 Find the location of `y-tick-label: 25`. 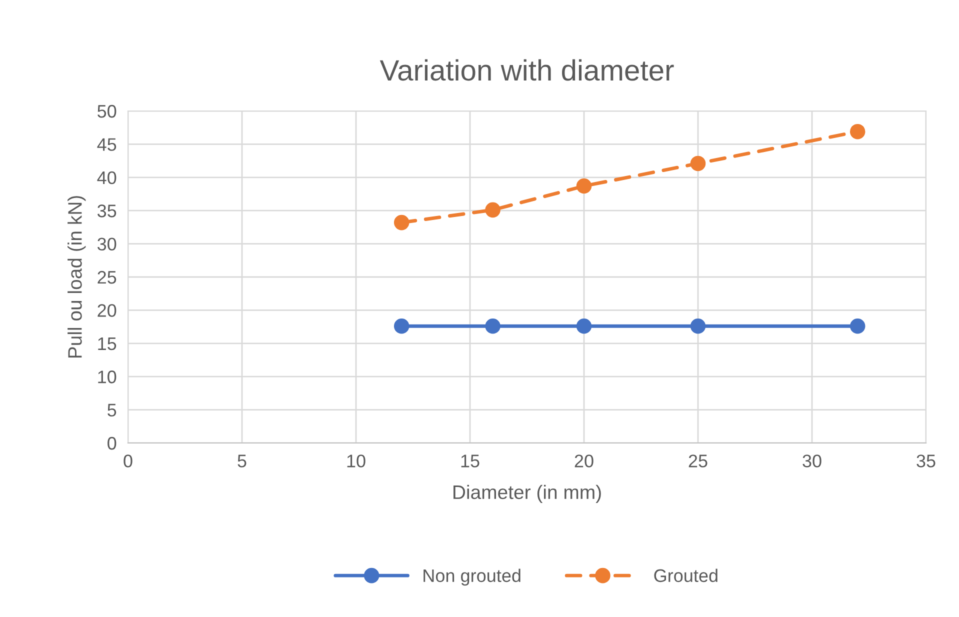

y-tick-label: 25 is located at coordinates (107, 277).